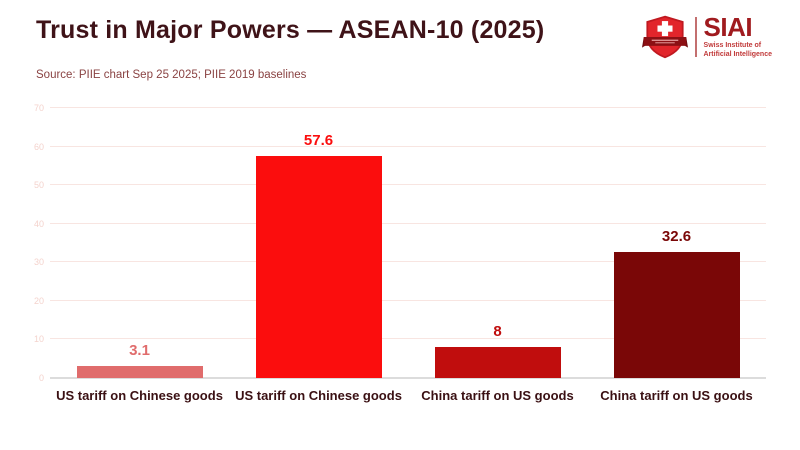  What do you see at coordinates (695, 37) in the screenshot?
I see `logo-divider` at bounding box center [695, 37].